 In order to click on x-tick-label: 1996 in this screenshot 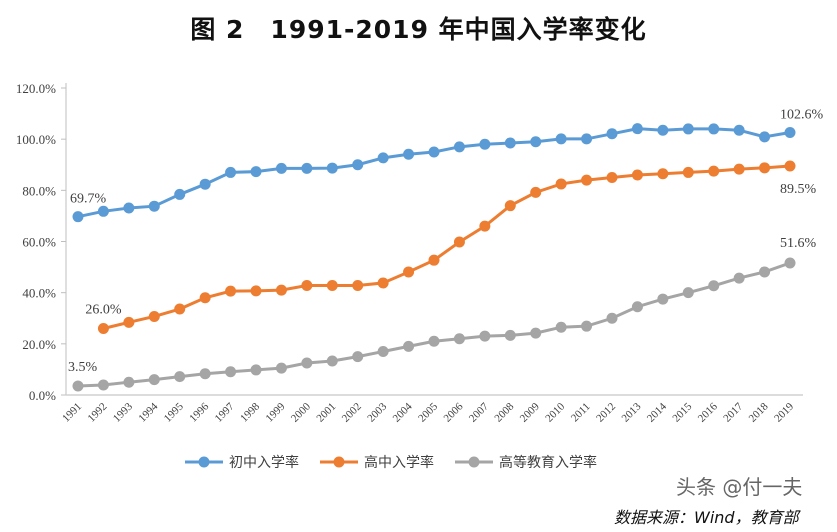, I will do `click(199, 412)`.